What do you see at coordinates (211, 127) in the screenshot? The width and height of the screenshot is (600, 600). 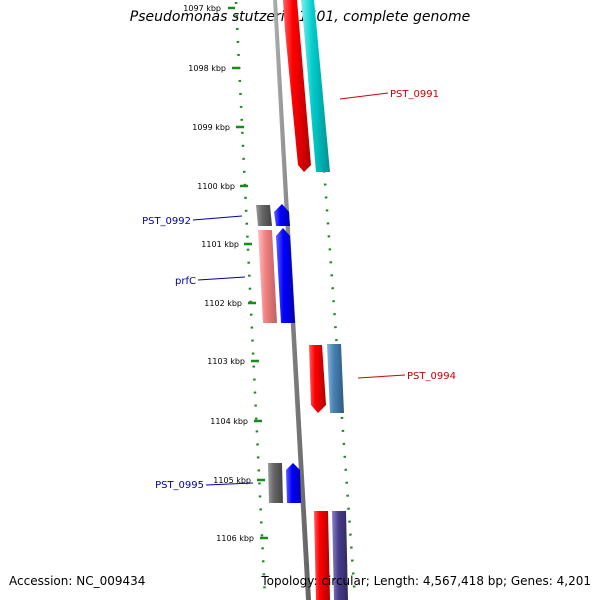 I see `ruler-label: 1099 kbp` at bounding box center [211, 127].